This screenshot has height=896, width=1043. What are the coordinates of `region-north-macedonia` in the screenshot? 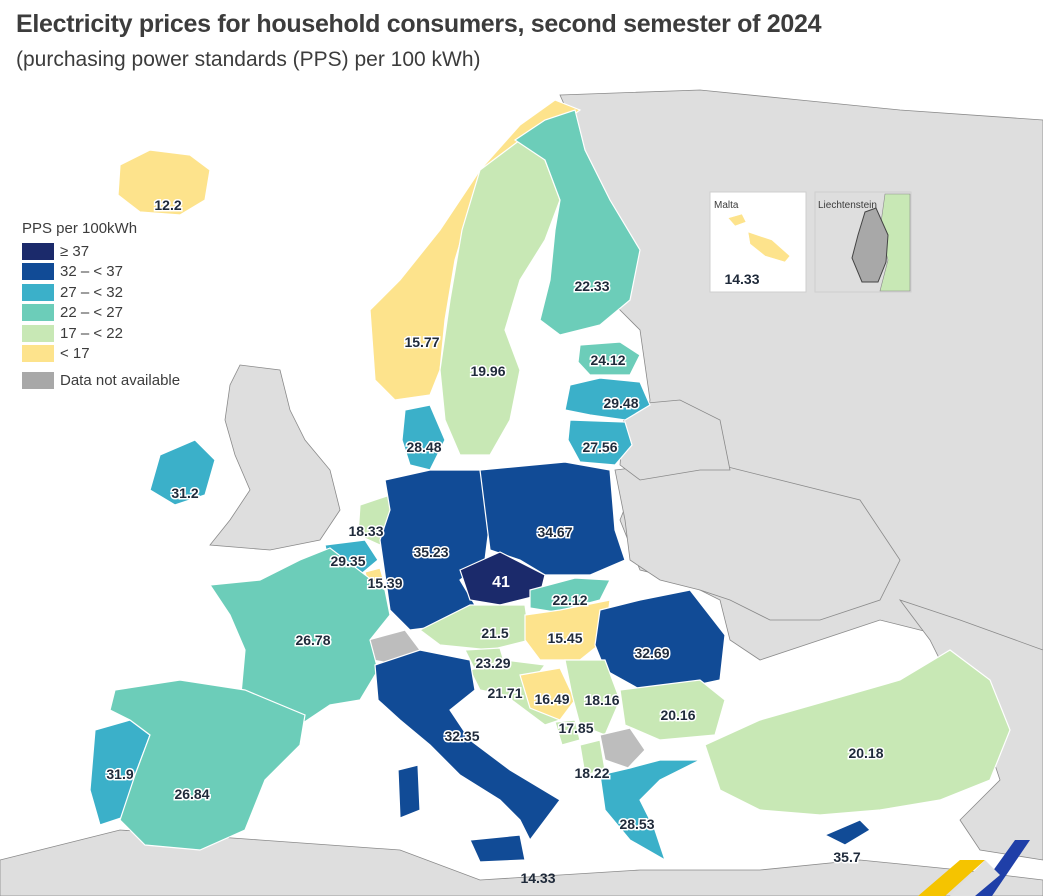 It's located at (592, 757).